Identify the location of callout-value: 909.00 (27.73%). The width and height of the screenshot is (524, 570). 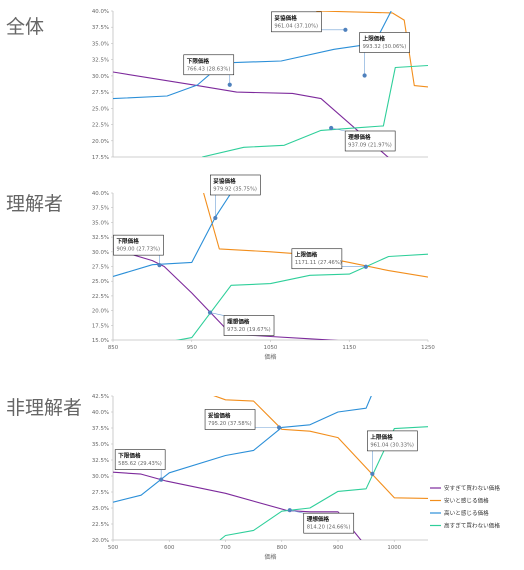
(138, 250).